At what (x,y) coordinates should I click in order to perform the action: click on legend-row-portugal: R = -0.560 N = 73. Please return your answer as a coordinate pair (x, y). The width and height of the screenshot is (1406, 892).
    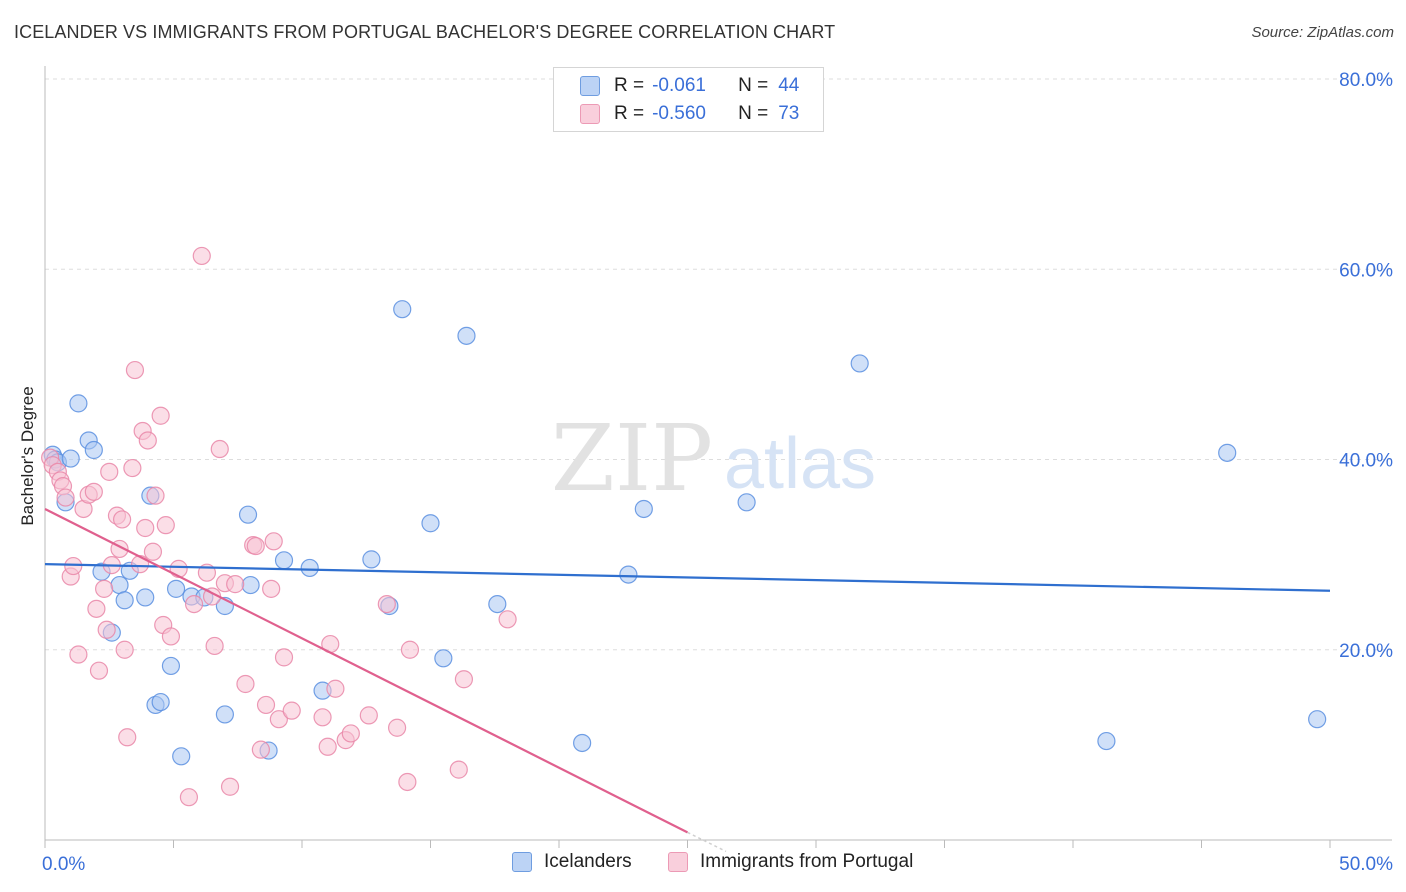
    Looking at the image, I should click on (689, 114).